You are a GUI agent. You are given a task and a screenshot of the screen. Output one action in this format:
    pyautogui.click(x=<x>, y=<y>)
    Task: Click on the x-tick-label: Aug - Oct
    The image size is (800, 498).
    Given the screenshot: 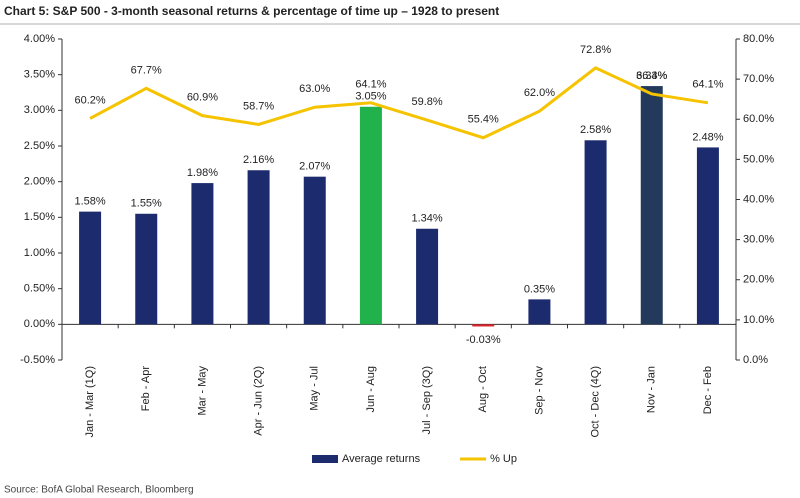 What is the action you would take?
    pyautogui.click(x=483, y=389)
    